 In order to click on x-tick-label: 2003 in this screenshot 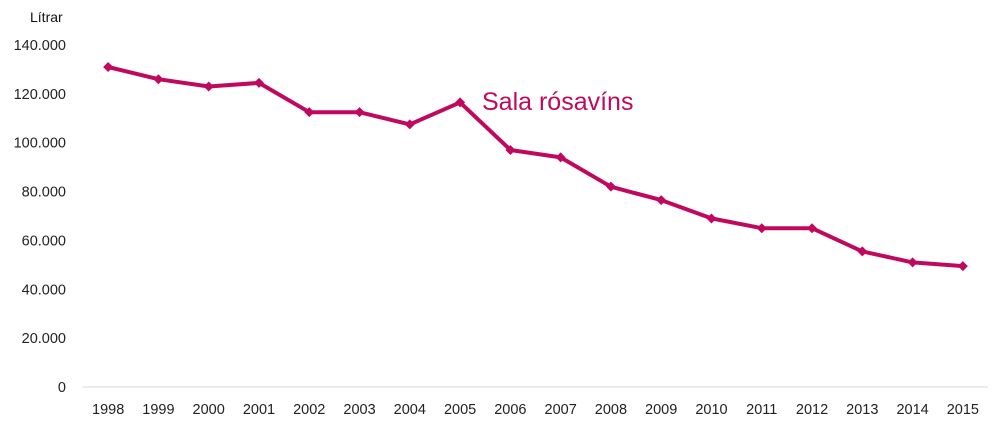, I will do `click(359, 410)`.